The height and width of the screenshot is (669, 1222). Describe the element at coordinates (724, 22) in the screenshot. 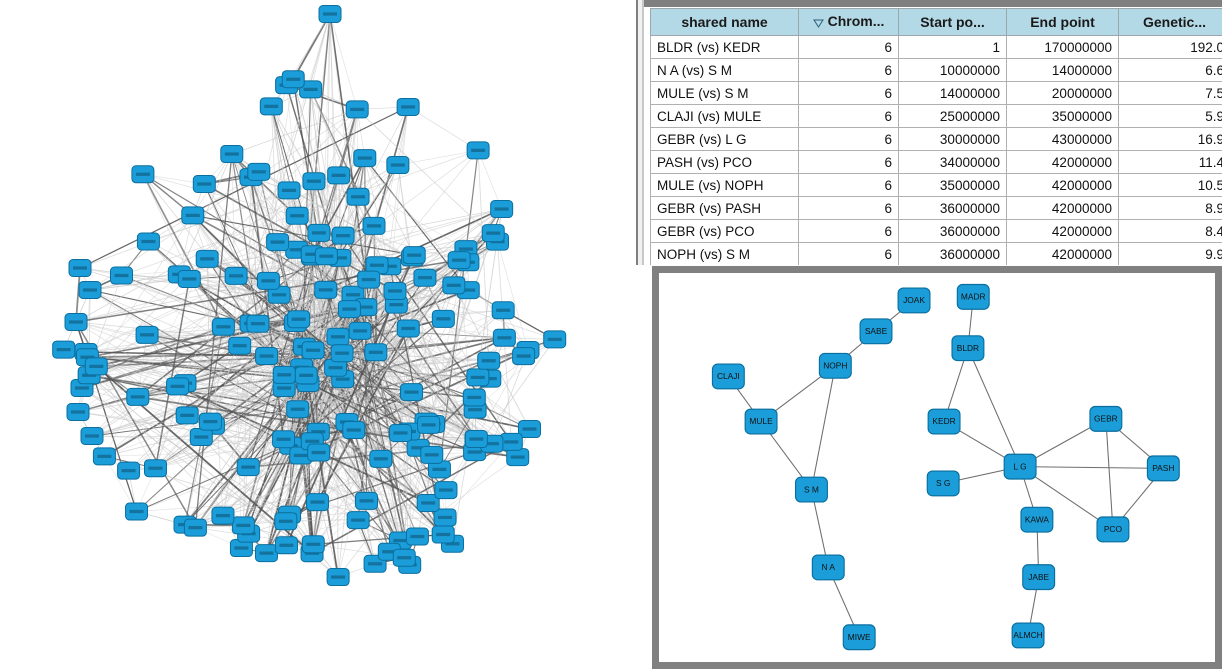

I see `table-header-shared_name: shared name` at that location.